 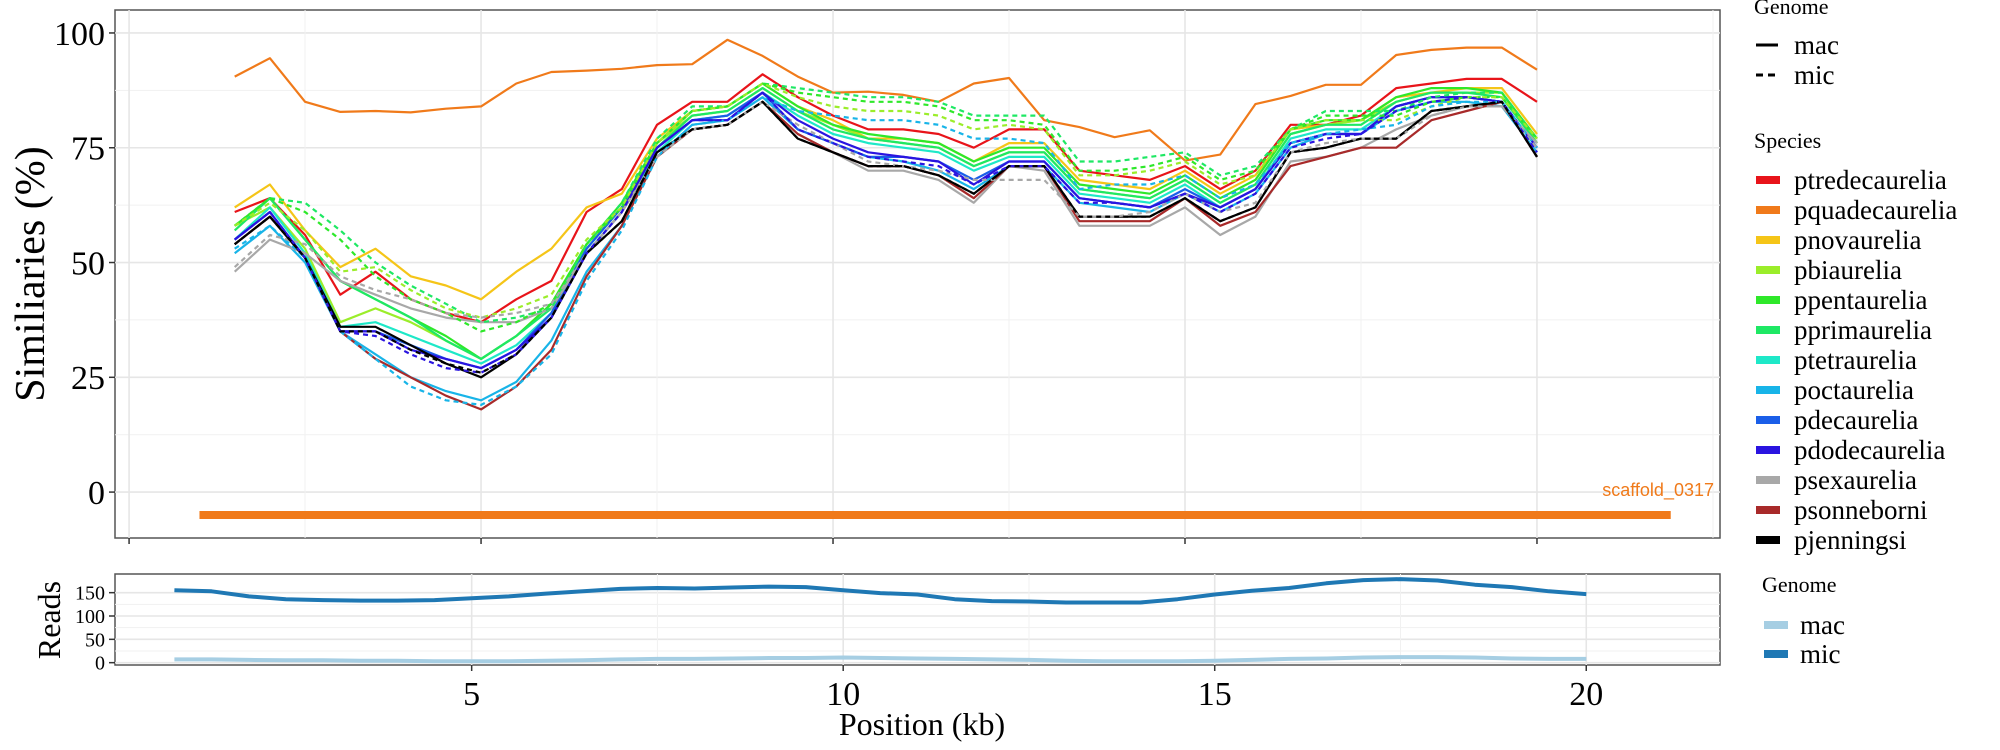 I want to click on legend-swatch-psexaurelia, so click(x=1768, y=480).